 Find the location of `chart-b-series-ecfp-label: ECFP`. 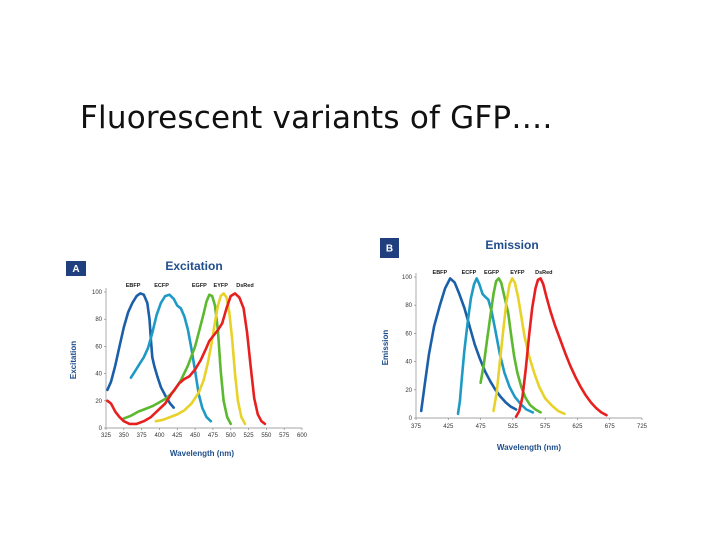

chart-b-series-ecfp-label: ECFP is located at coordinates (469, 273).